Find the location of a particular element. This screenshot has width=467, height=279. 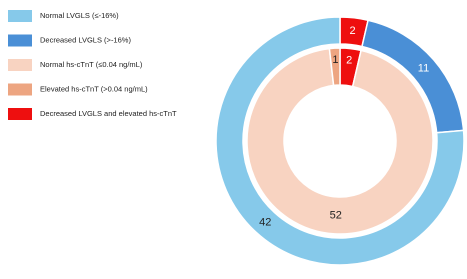

legend-label: Decreased LVGLS (>-16%) is located at coordinates (85, 39).